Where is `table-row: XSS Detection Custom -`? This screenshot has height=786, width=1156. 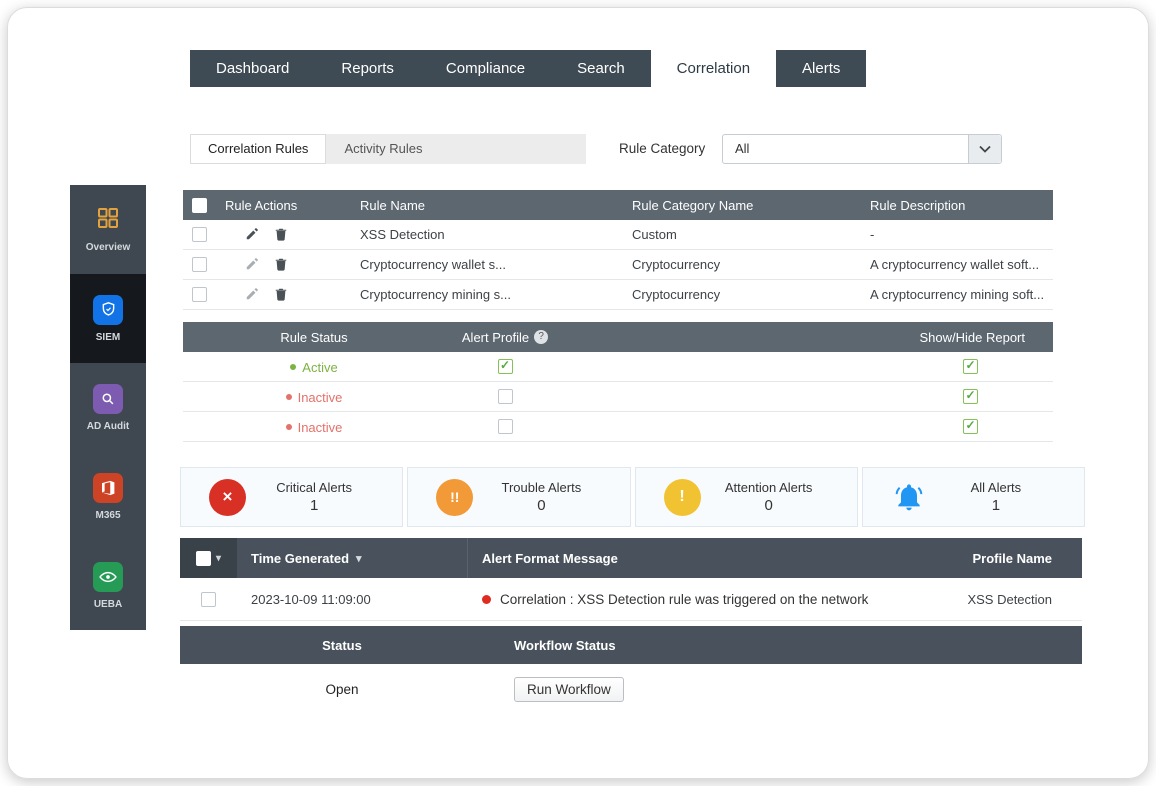
table-row: XSS Detection Custom - is located at coordinates (618, 235).